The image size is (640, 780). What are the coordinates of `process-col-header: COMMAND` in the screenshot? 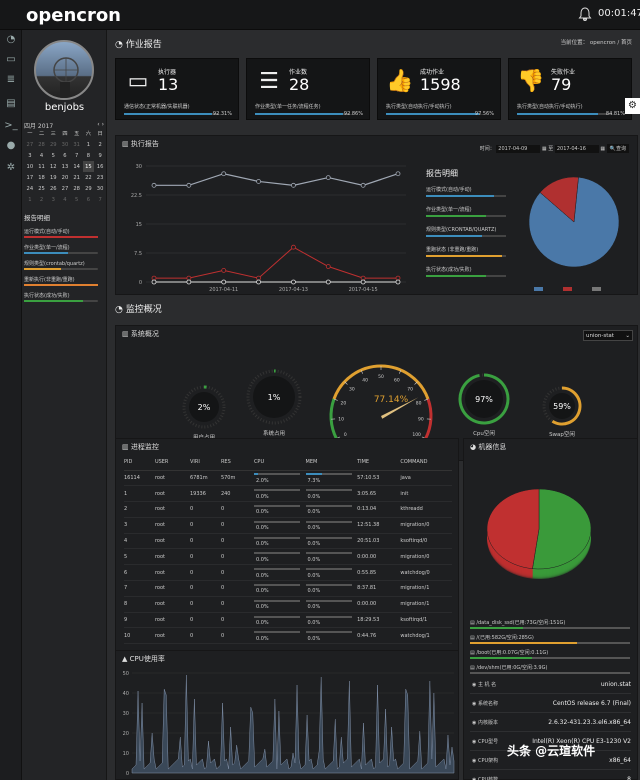 It's located at (426, 462).